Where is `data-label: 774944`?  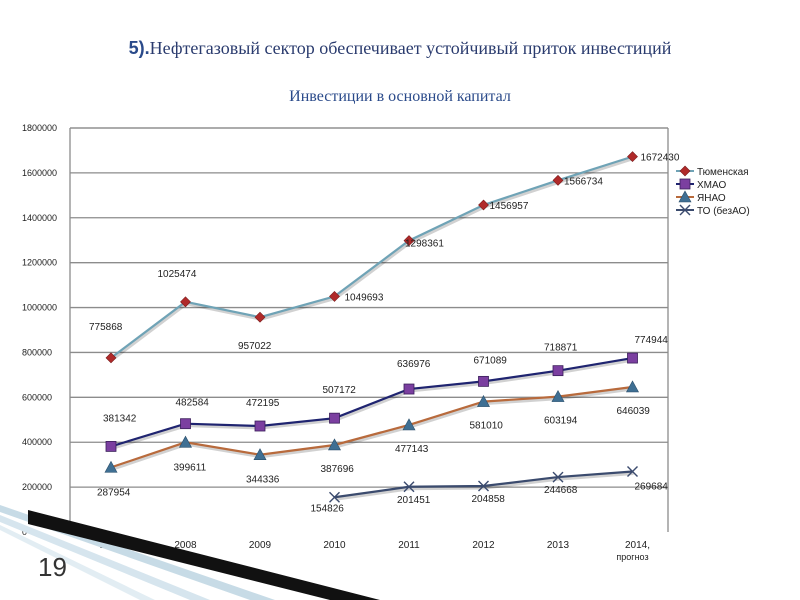 data-label: 774944 is located at coordinates (652, 340).